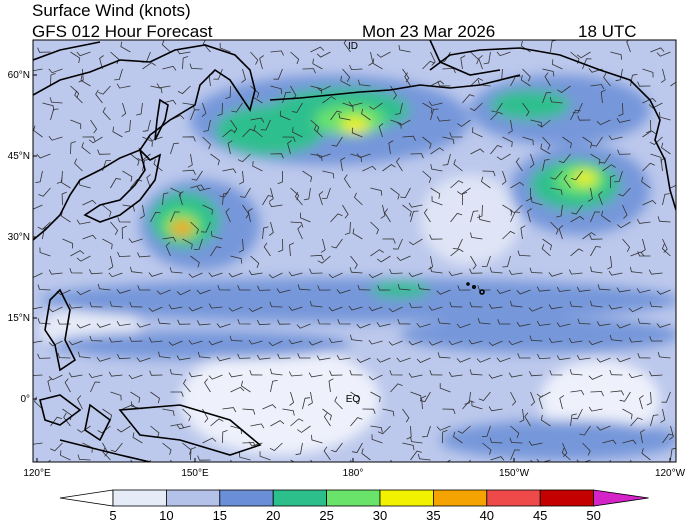  I want to click on colorbar-swatch, so click(353, 498).